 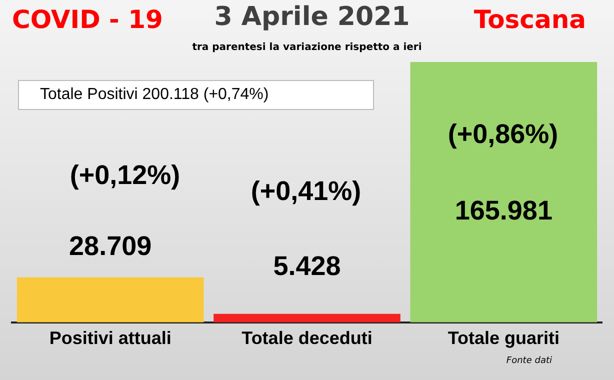 I want to click on source-note: Fonte dati, so click(x=529, y=361).